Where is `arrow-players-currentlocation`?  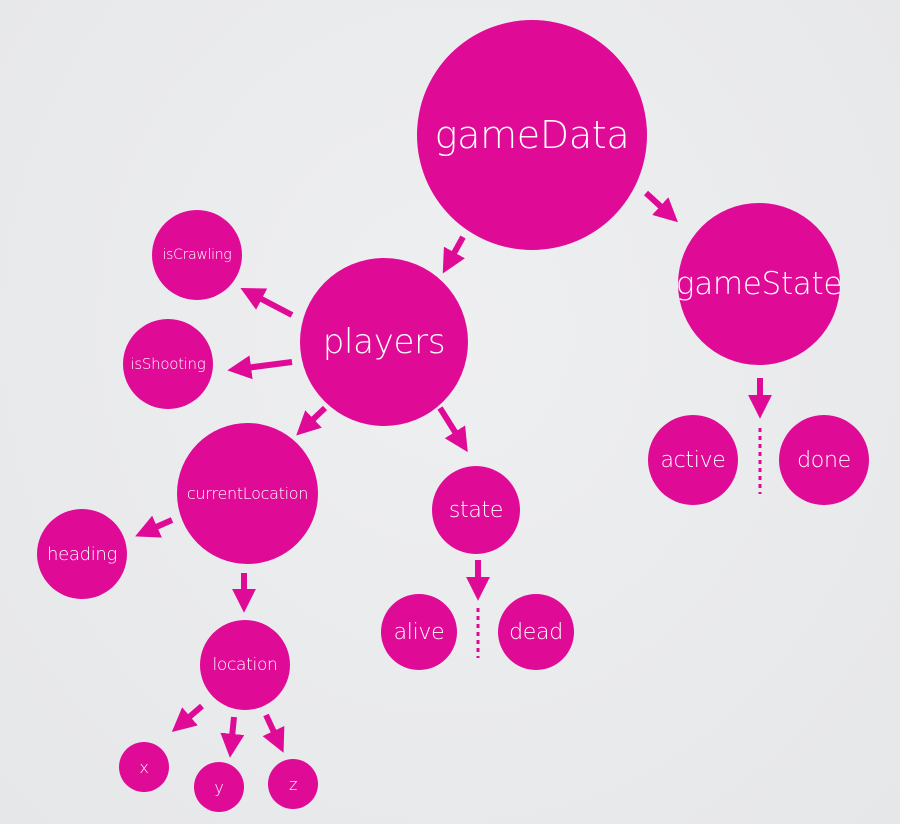
arrow-players-currentlocation is located at coordinates (312, 420).